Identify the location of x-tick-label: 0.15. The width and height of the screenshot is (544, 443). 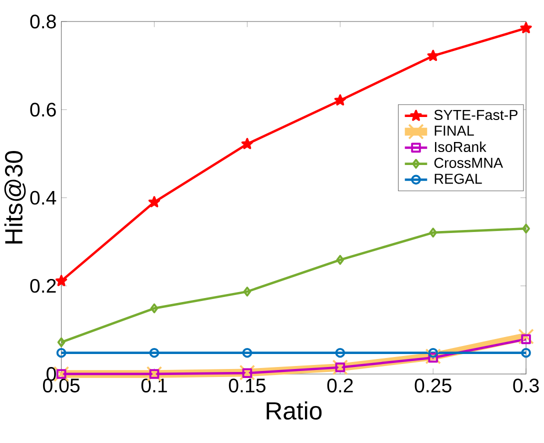
(247, 385).